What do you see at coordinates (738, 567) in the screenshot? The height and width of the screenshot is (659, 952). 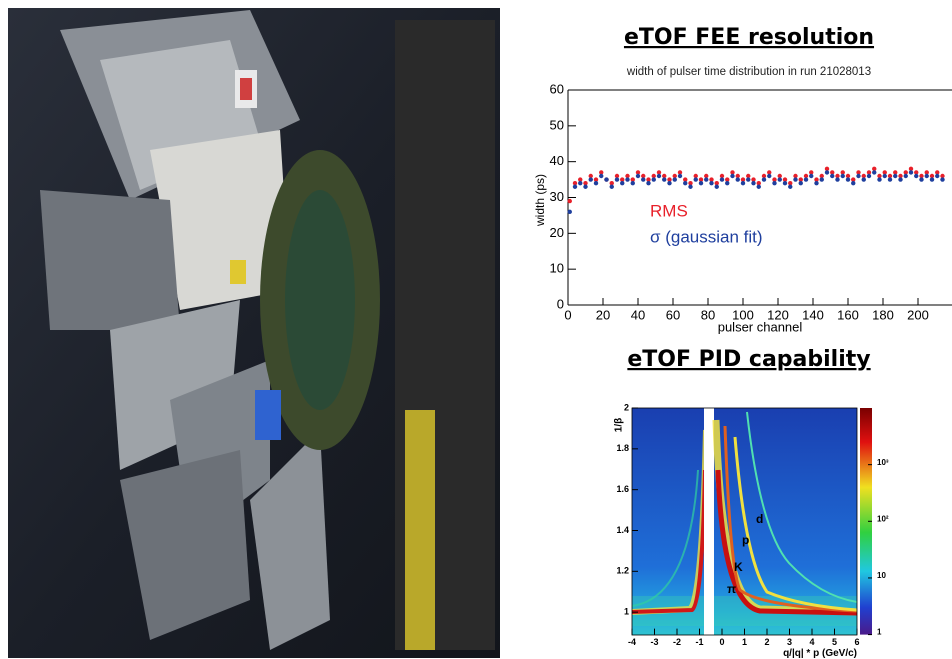 I see `band-label: K` at bounding box center [738, 567].